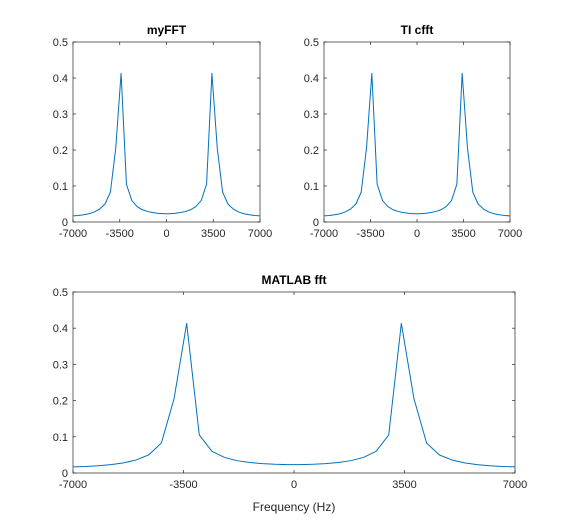 The width and height of the screenshot is (570, 530). Describe the element at coordinates (311, 79) in the screenshot. I see `chart-1-y-tick-label: 0.4` at that location.